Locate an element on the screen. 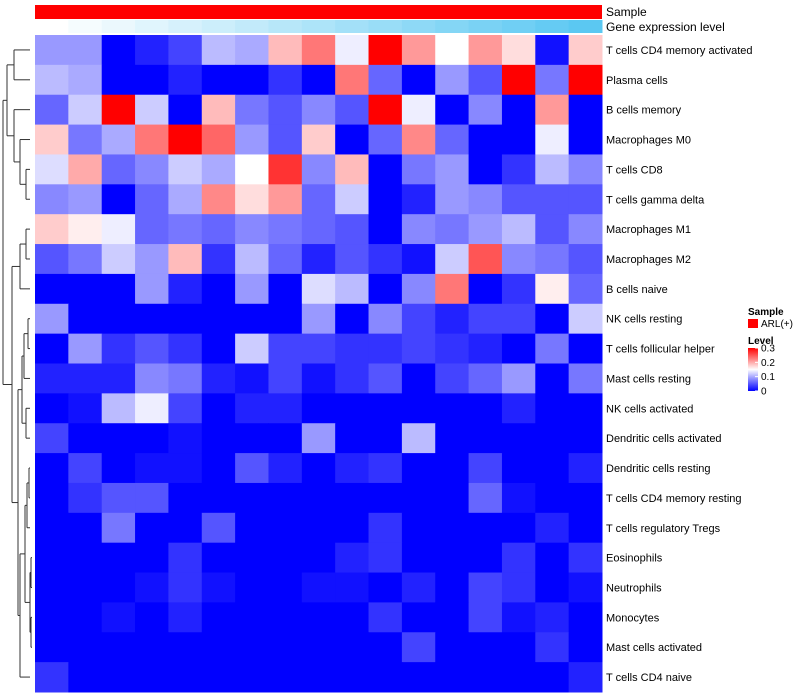 The width and height of the screenshot is (800, 700). legend-sample-title: Sample is located at coordinates (766, 312).